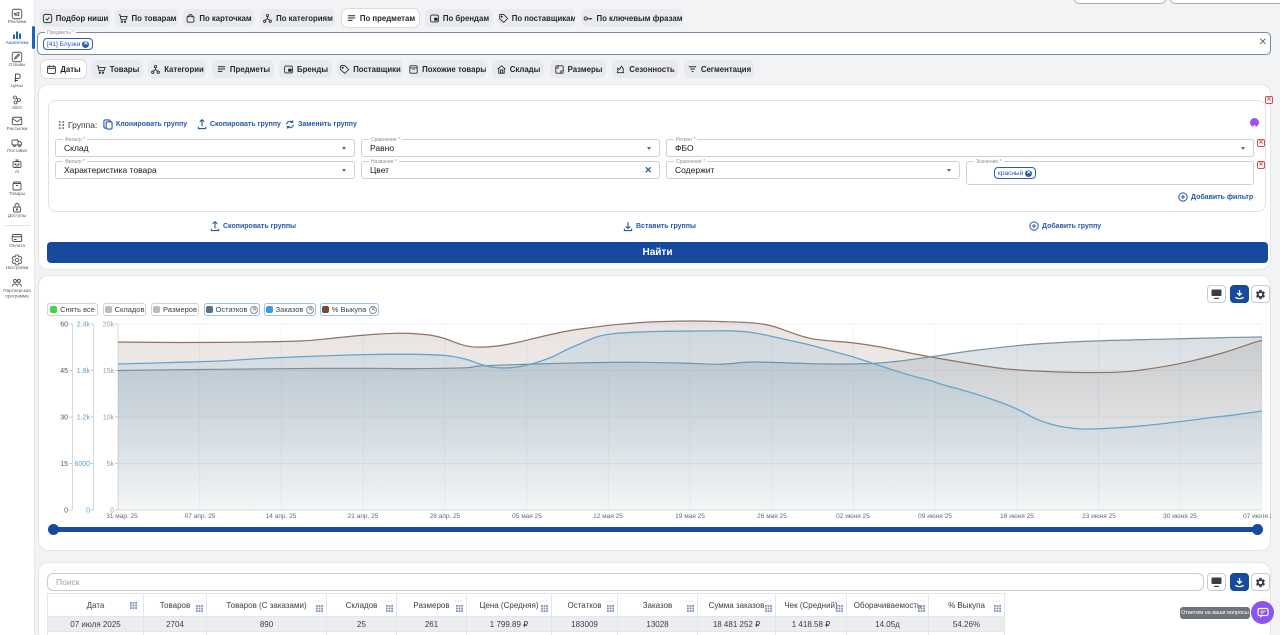 This screenshot has height=635, width=1280. What do you see at coordinates (122, 516) in the screenshot?
I see `svg-text: 31 мар. 25` at bounding box center [122, 516].